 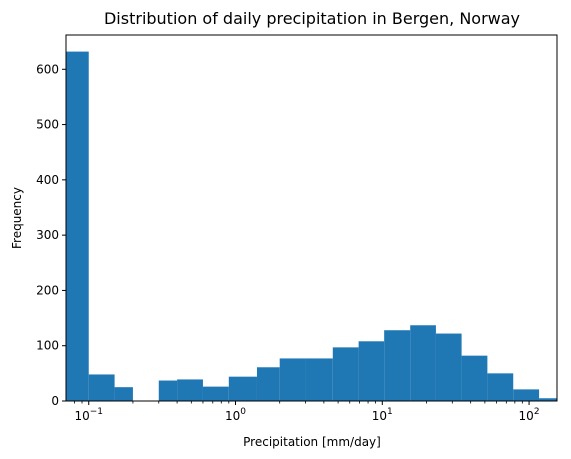 What do you see at coordinates (235, 415) in the screenshot?
I see `x-tick-label: 10⁰` at bounding box center [235, 415].